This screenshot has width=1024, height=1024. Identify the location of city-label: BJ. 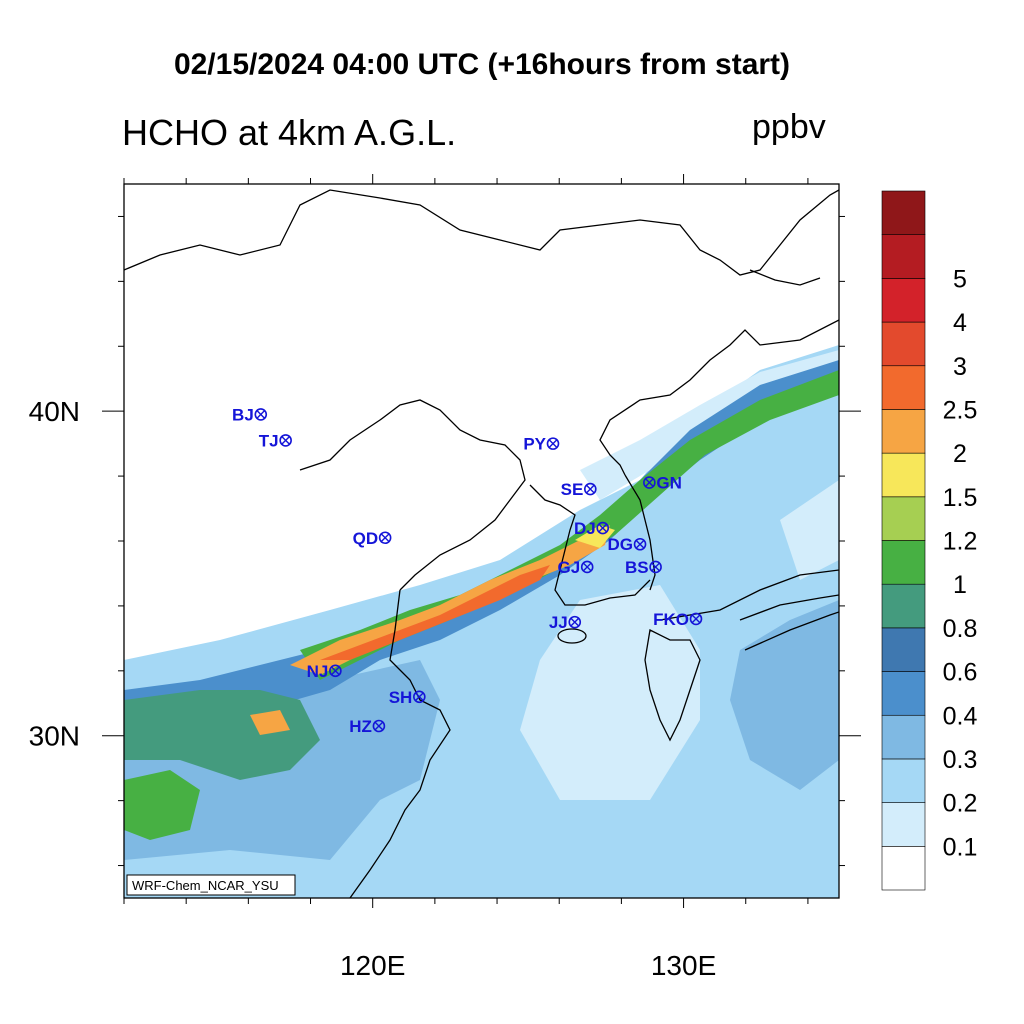
(243, 414).